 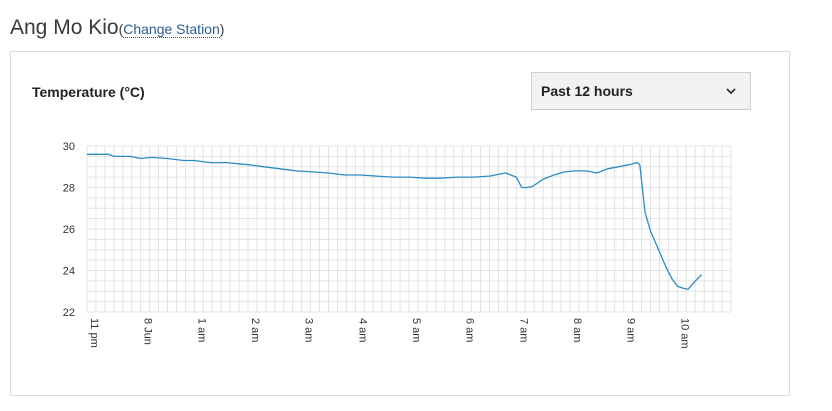 What do you see at coordinates (255, 330) in the screenshot?
I see `x-tick-label: 2 am` at bounding box center [255, 330].